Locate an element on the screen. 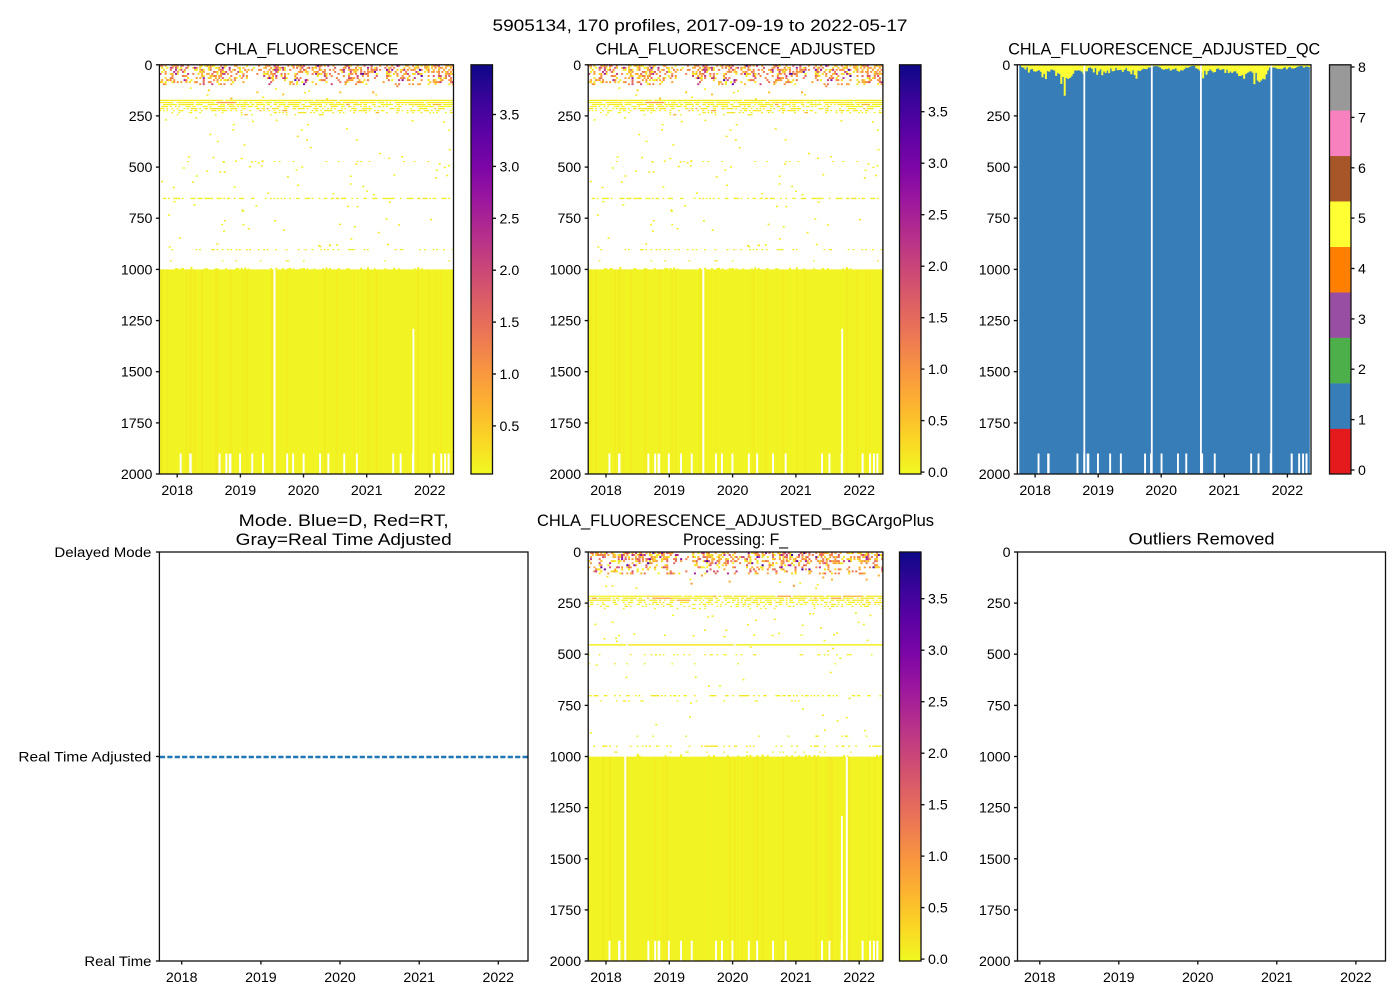 The height and width of the screenshot is (1005, 1400). svg-text: CHLA_FLUORESCENCE_ADJUSTED is located at coordinates (736, 50).